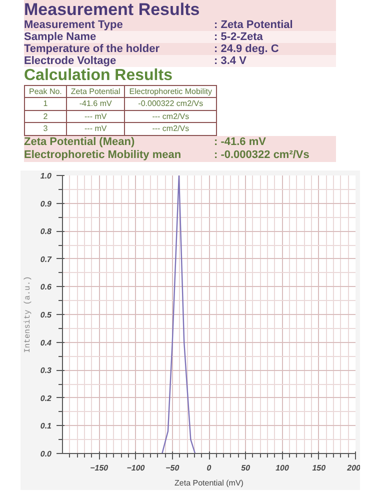  Describe the element at coordinates (95, 92) in the screenshot. I see `text: Zeta Potential` at that location.